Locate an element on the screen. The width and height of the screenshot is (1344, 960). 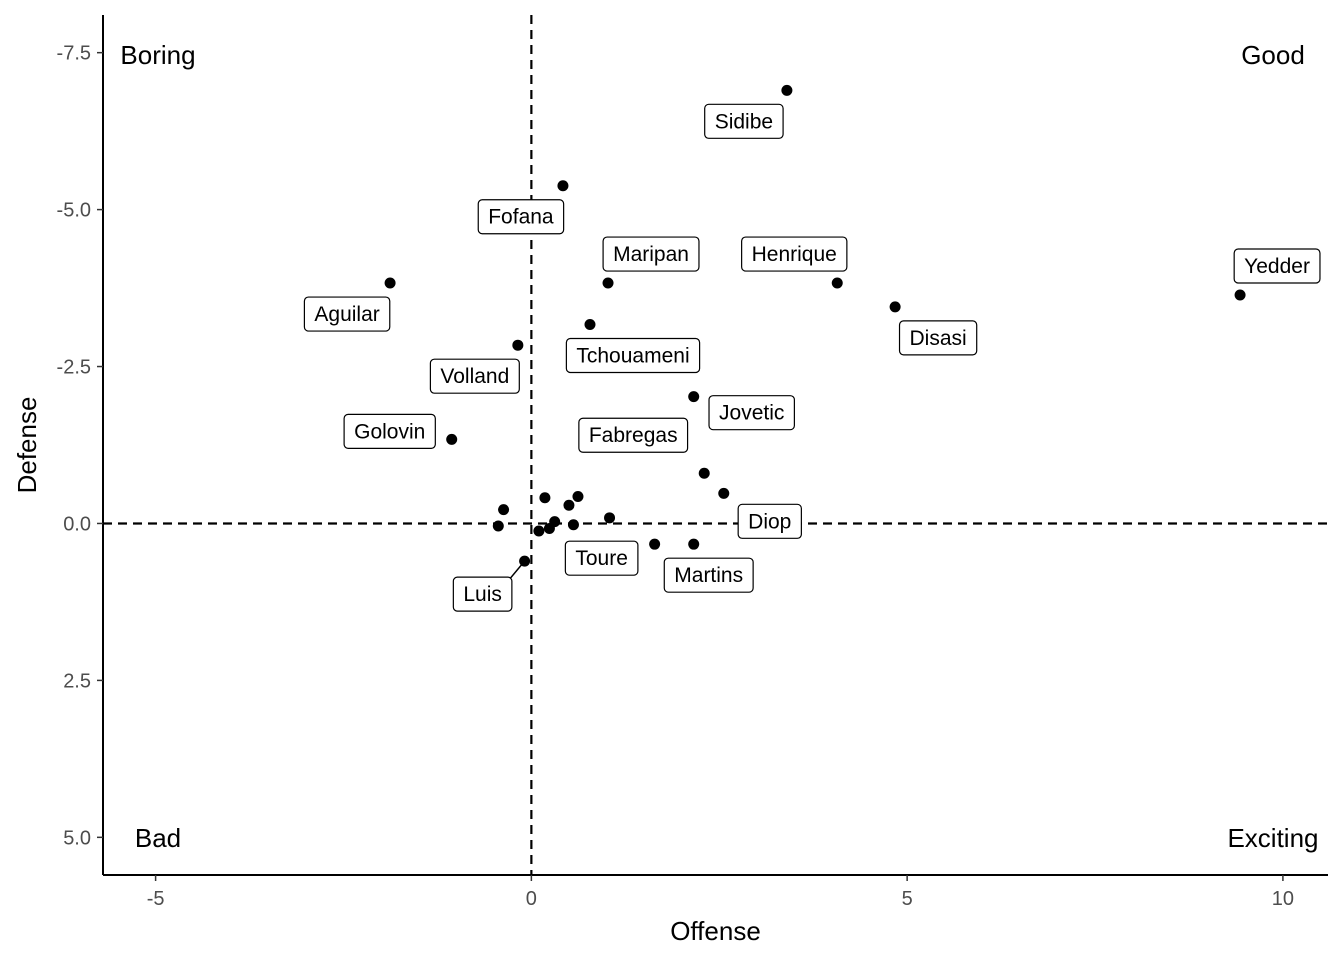
label-jovetic: Jovetic is located at coordinates (751, 413).